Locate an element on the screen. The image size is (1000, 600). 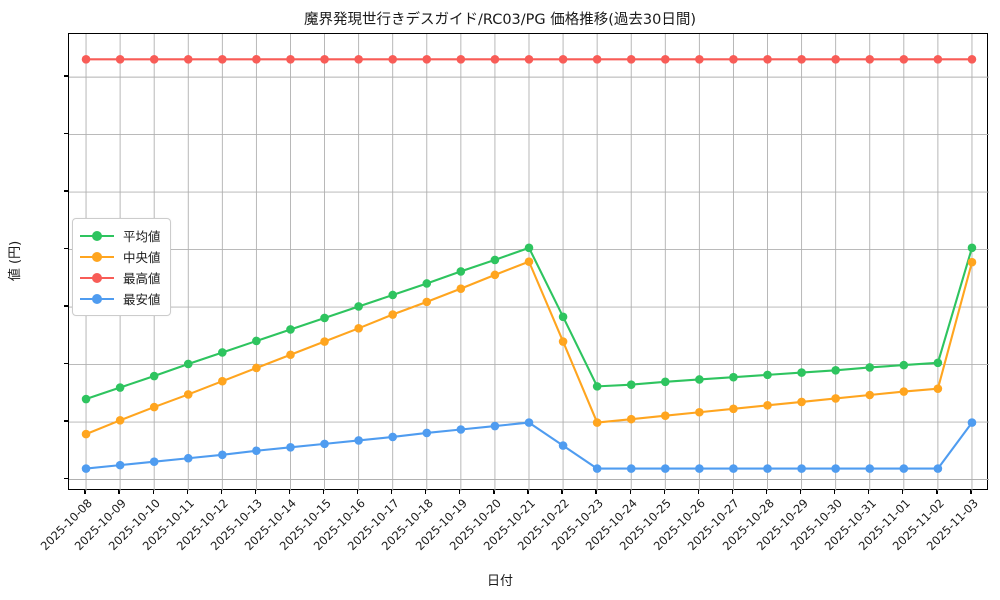
x-axis-label: 日付 is located at coordinates (499, 581).